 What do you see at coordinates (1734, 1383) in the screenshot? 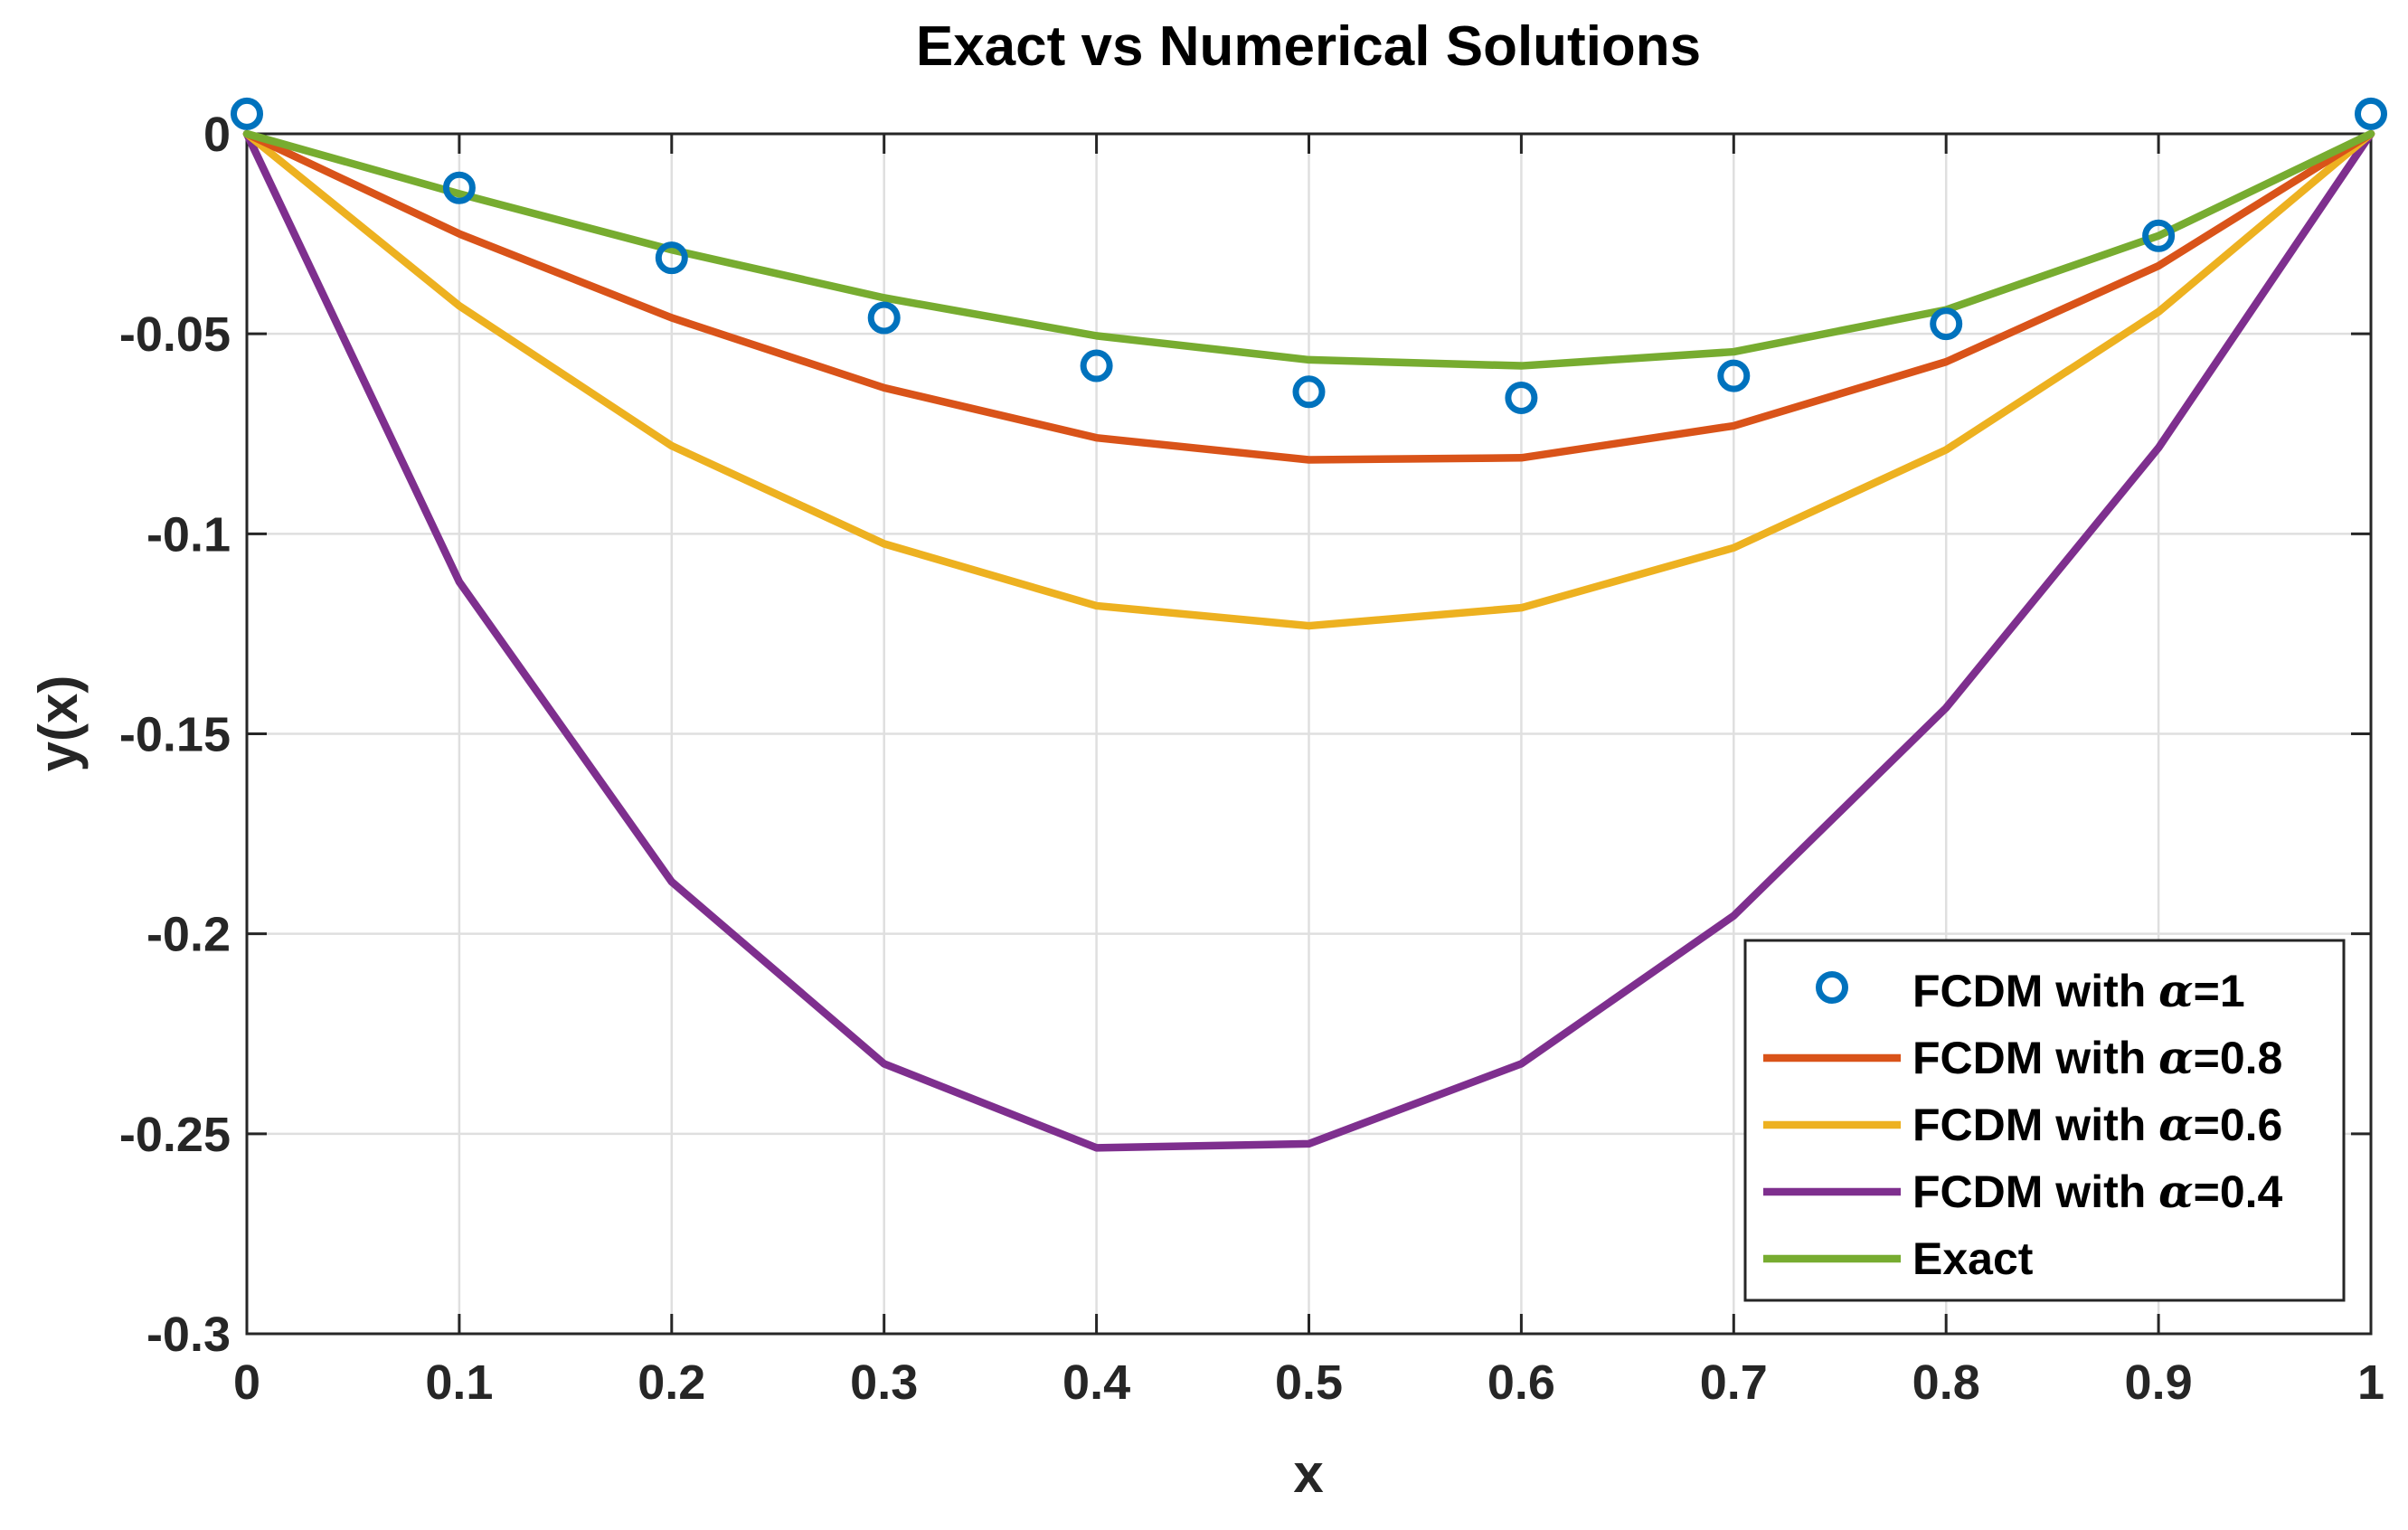
I see `x-tick-label: 0.7` at bounding box center [1734, 1383].